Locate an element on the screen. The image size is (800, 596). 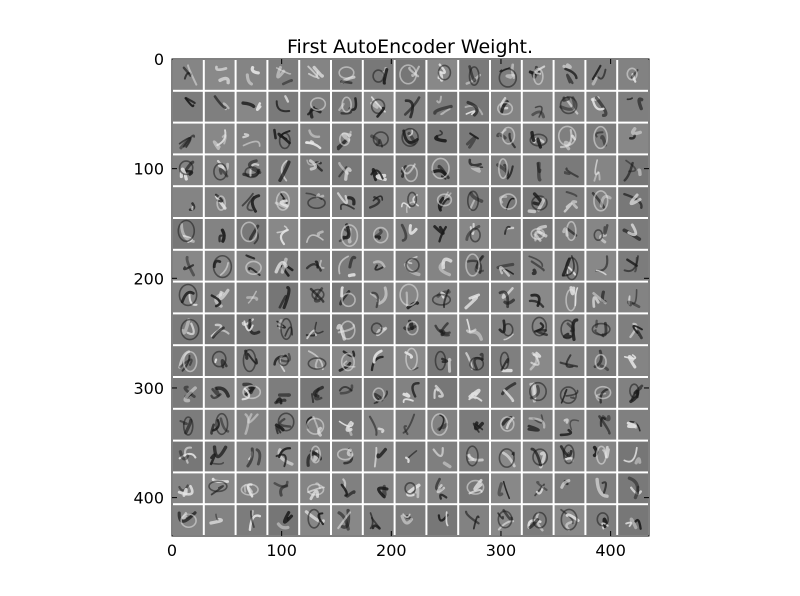
y-tick-label: 100 is located at coordinates (148, 169).